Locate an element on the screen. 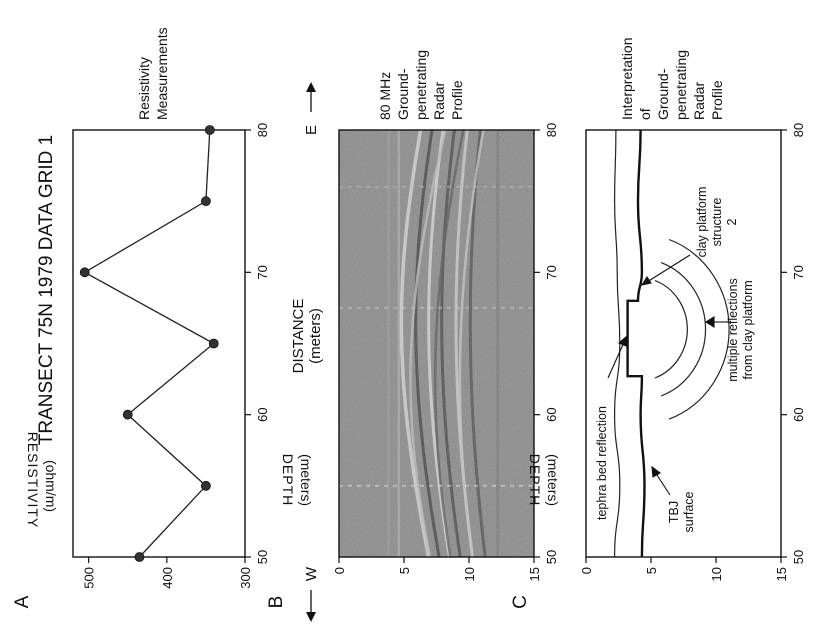 The height and width of the screenshot is (636, 817). panel-c-distance-tick-label: 50 is located at coordinates (798, 557).